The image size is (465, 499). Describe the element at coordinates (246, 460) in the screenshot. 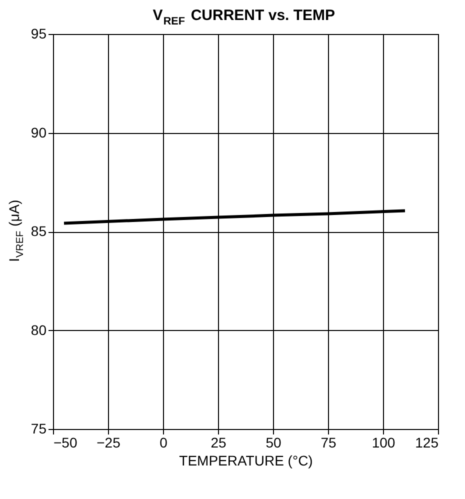

I see `x-axis-title: TEMPERATURE (°C)` at that location.